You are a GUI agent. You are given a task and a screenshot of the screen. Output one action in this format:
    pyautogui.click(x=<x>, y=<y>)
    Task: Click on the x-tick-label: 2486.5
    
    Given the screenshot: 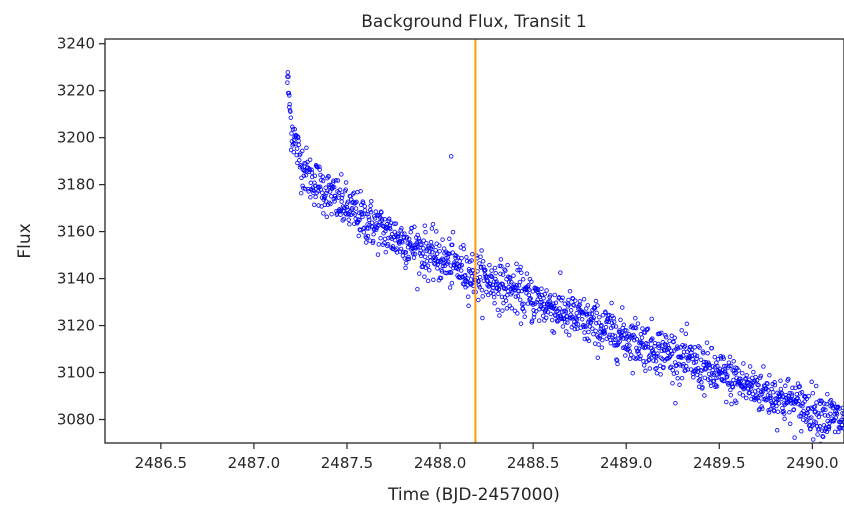 What is the action you would take?
    pyautogui.click(x=161, y=463)
    